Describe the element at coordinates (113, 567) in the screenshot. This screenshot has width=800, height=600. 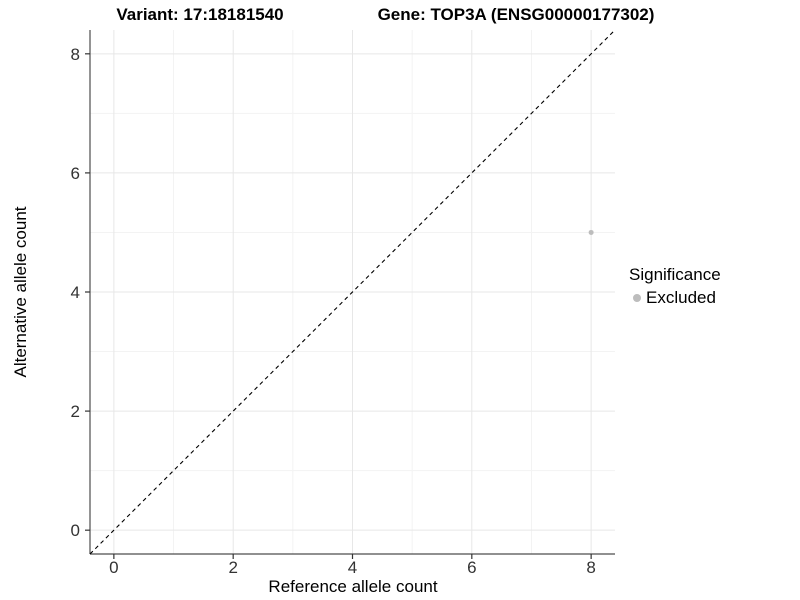
I see `x-tick-label: 0` at that location.